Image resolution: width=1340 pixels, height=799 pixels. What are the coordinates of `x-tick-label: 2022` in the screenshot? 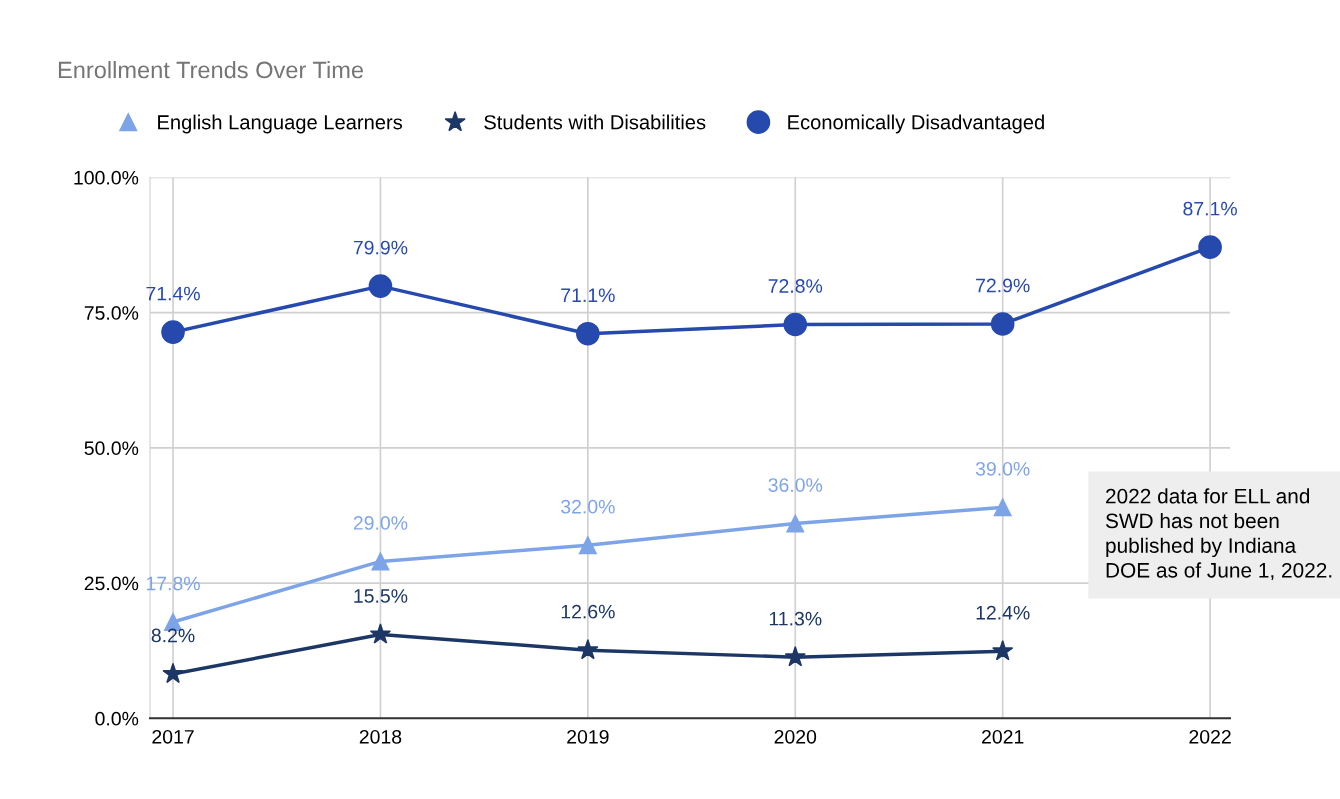 It's located at (1210, 736).